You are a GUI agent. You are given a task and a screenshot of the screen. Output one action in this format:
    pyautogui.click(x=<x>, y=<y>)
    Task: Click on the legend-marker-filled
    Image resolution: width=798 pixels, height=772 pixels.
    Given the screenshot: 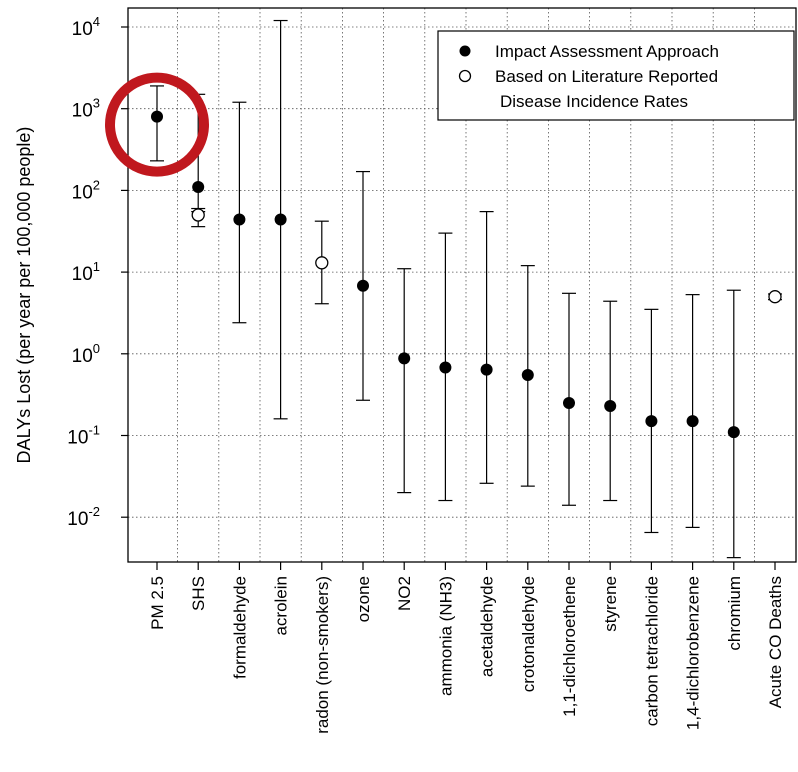 What is the action you would take?
    pyautogui.click(x=465, y=51)
    